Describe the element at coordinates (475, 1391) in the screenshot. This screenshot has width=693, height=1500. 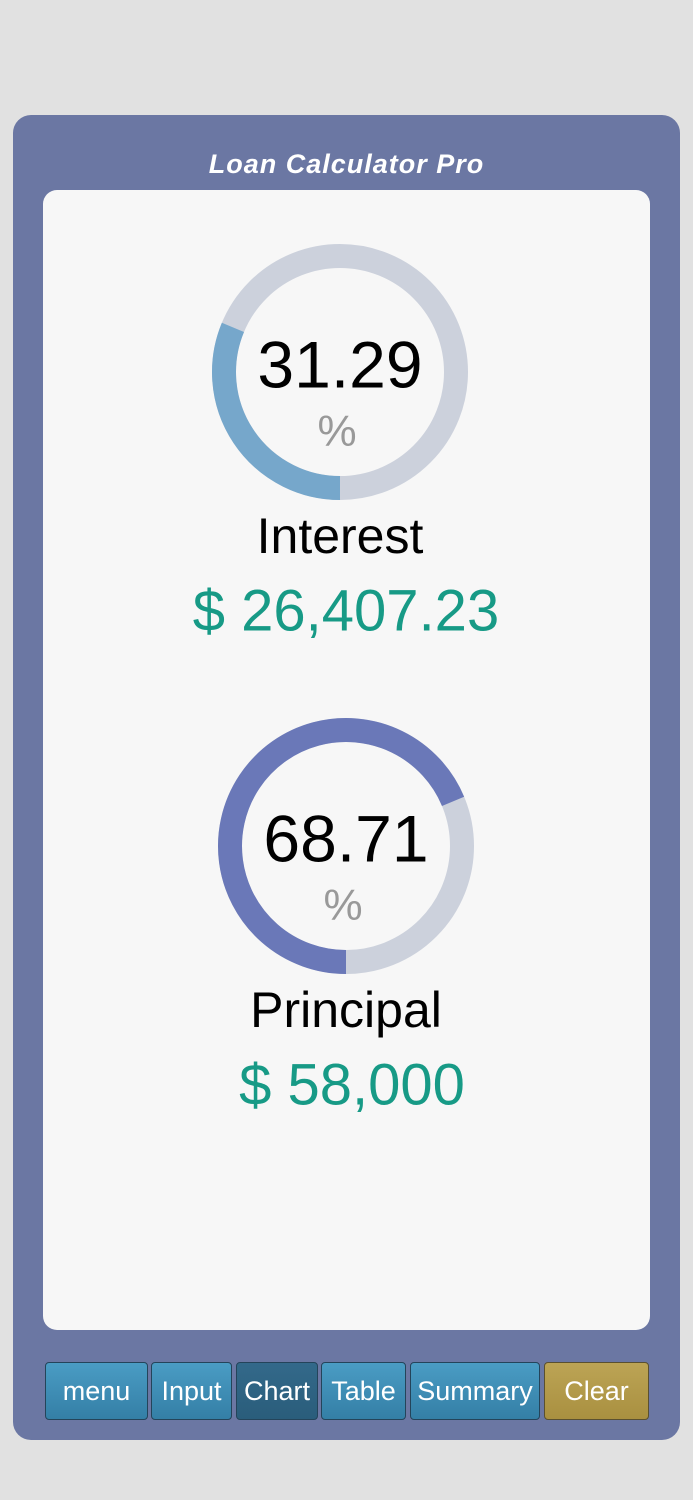
I see `toolbar-button: Summary` at that location.